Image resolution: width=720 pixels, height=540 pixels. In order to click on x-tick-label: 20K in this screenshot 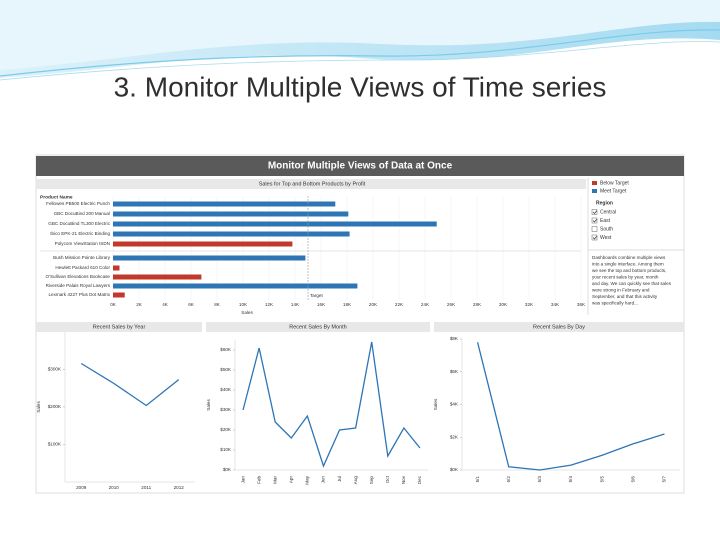, I will do `click(373, 304)`.